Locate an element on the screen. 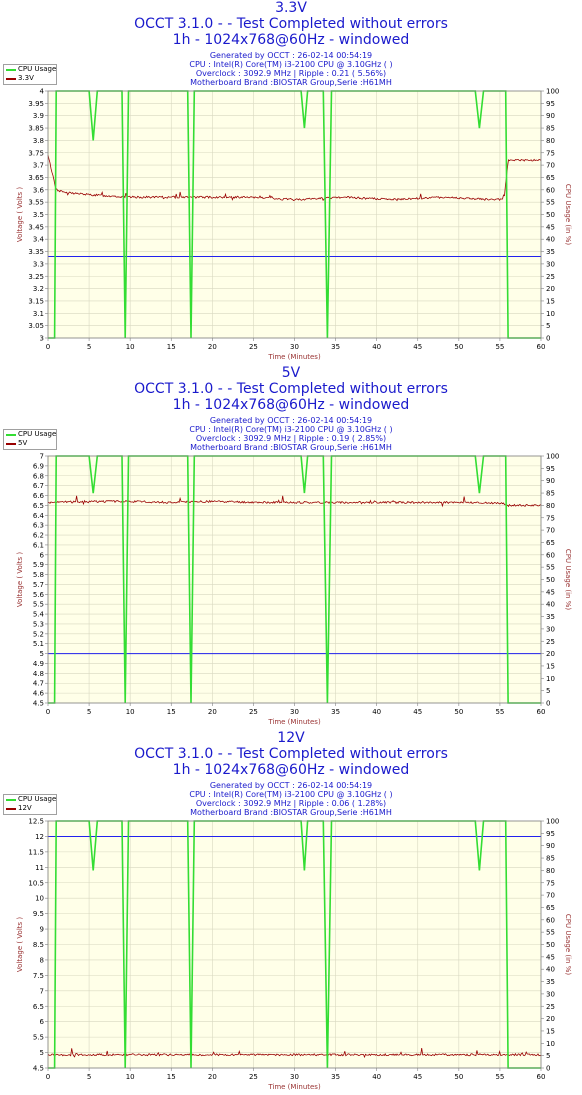 This screenshot has width=582, height=1095. y-tick-label: 10.5 is located at coordinates (36, 883).